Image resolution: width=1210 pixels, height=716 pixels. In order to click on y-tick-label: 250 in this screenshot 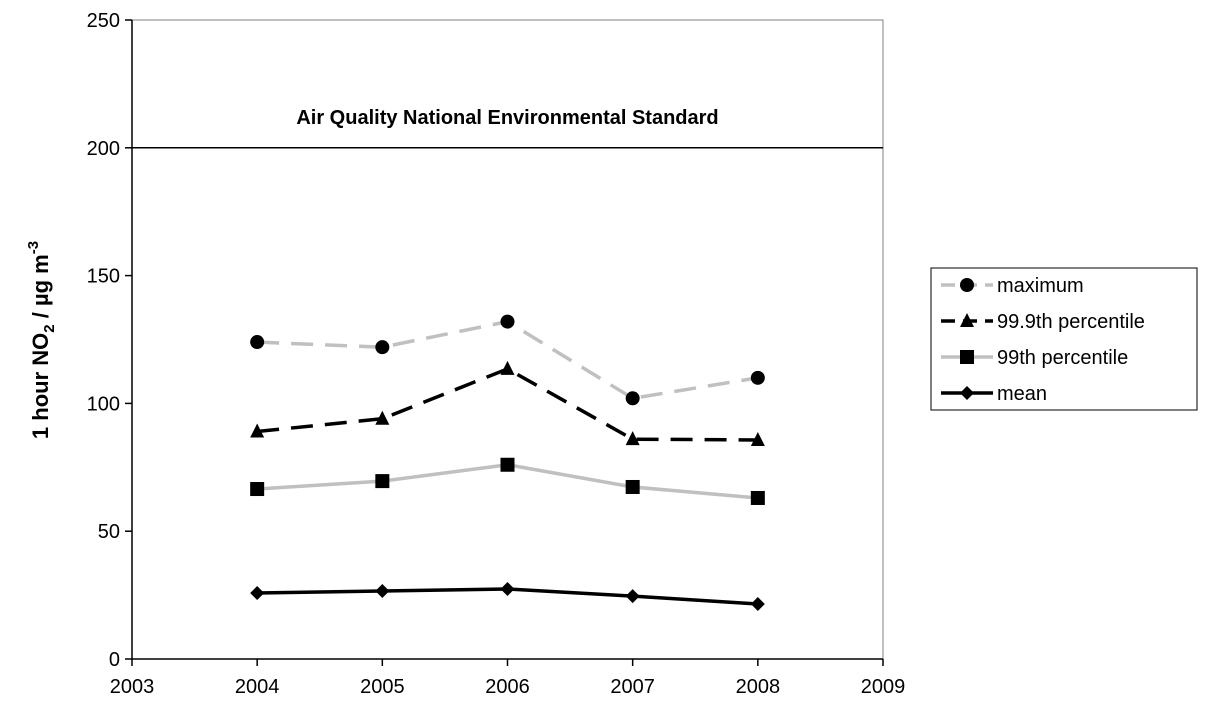, I will do `click(103, 21)`.